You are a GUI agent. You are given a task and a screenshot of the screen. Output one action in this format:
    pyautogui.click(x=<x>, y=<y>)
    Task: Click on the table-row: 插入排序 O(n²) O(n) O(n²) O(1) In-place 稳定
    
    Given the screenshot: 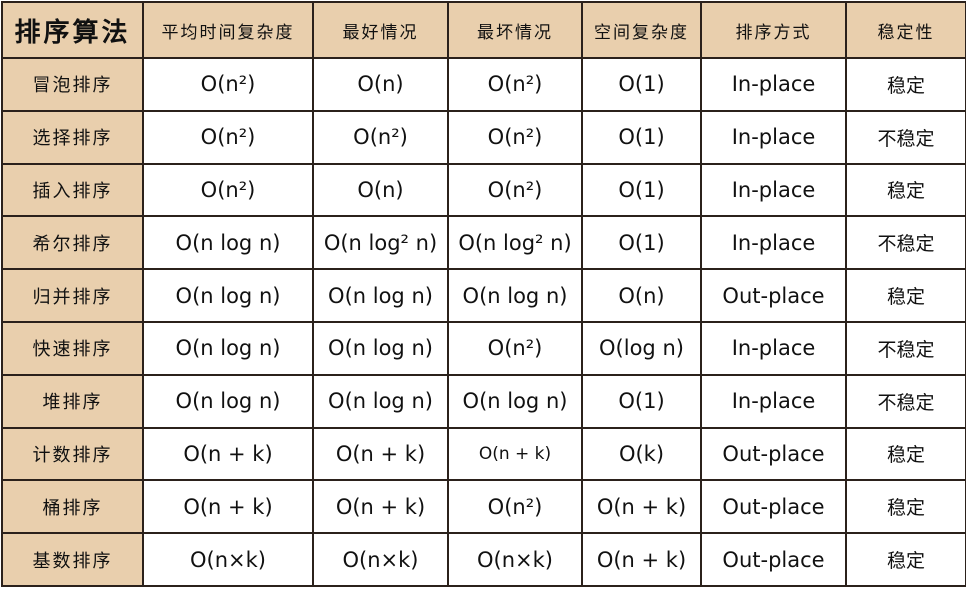 What is the action you would take?
    pyautogui.click(x=483, y=190)
    